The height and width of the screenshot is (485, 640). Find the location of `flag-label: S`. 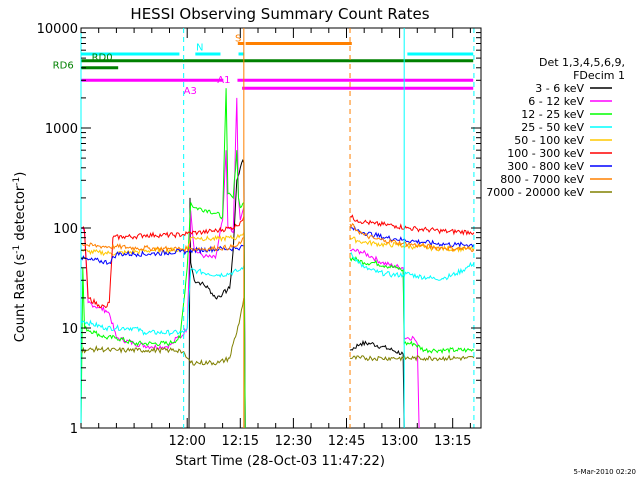

flag-label: S is located at coordinates (238, 39).